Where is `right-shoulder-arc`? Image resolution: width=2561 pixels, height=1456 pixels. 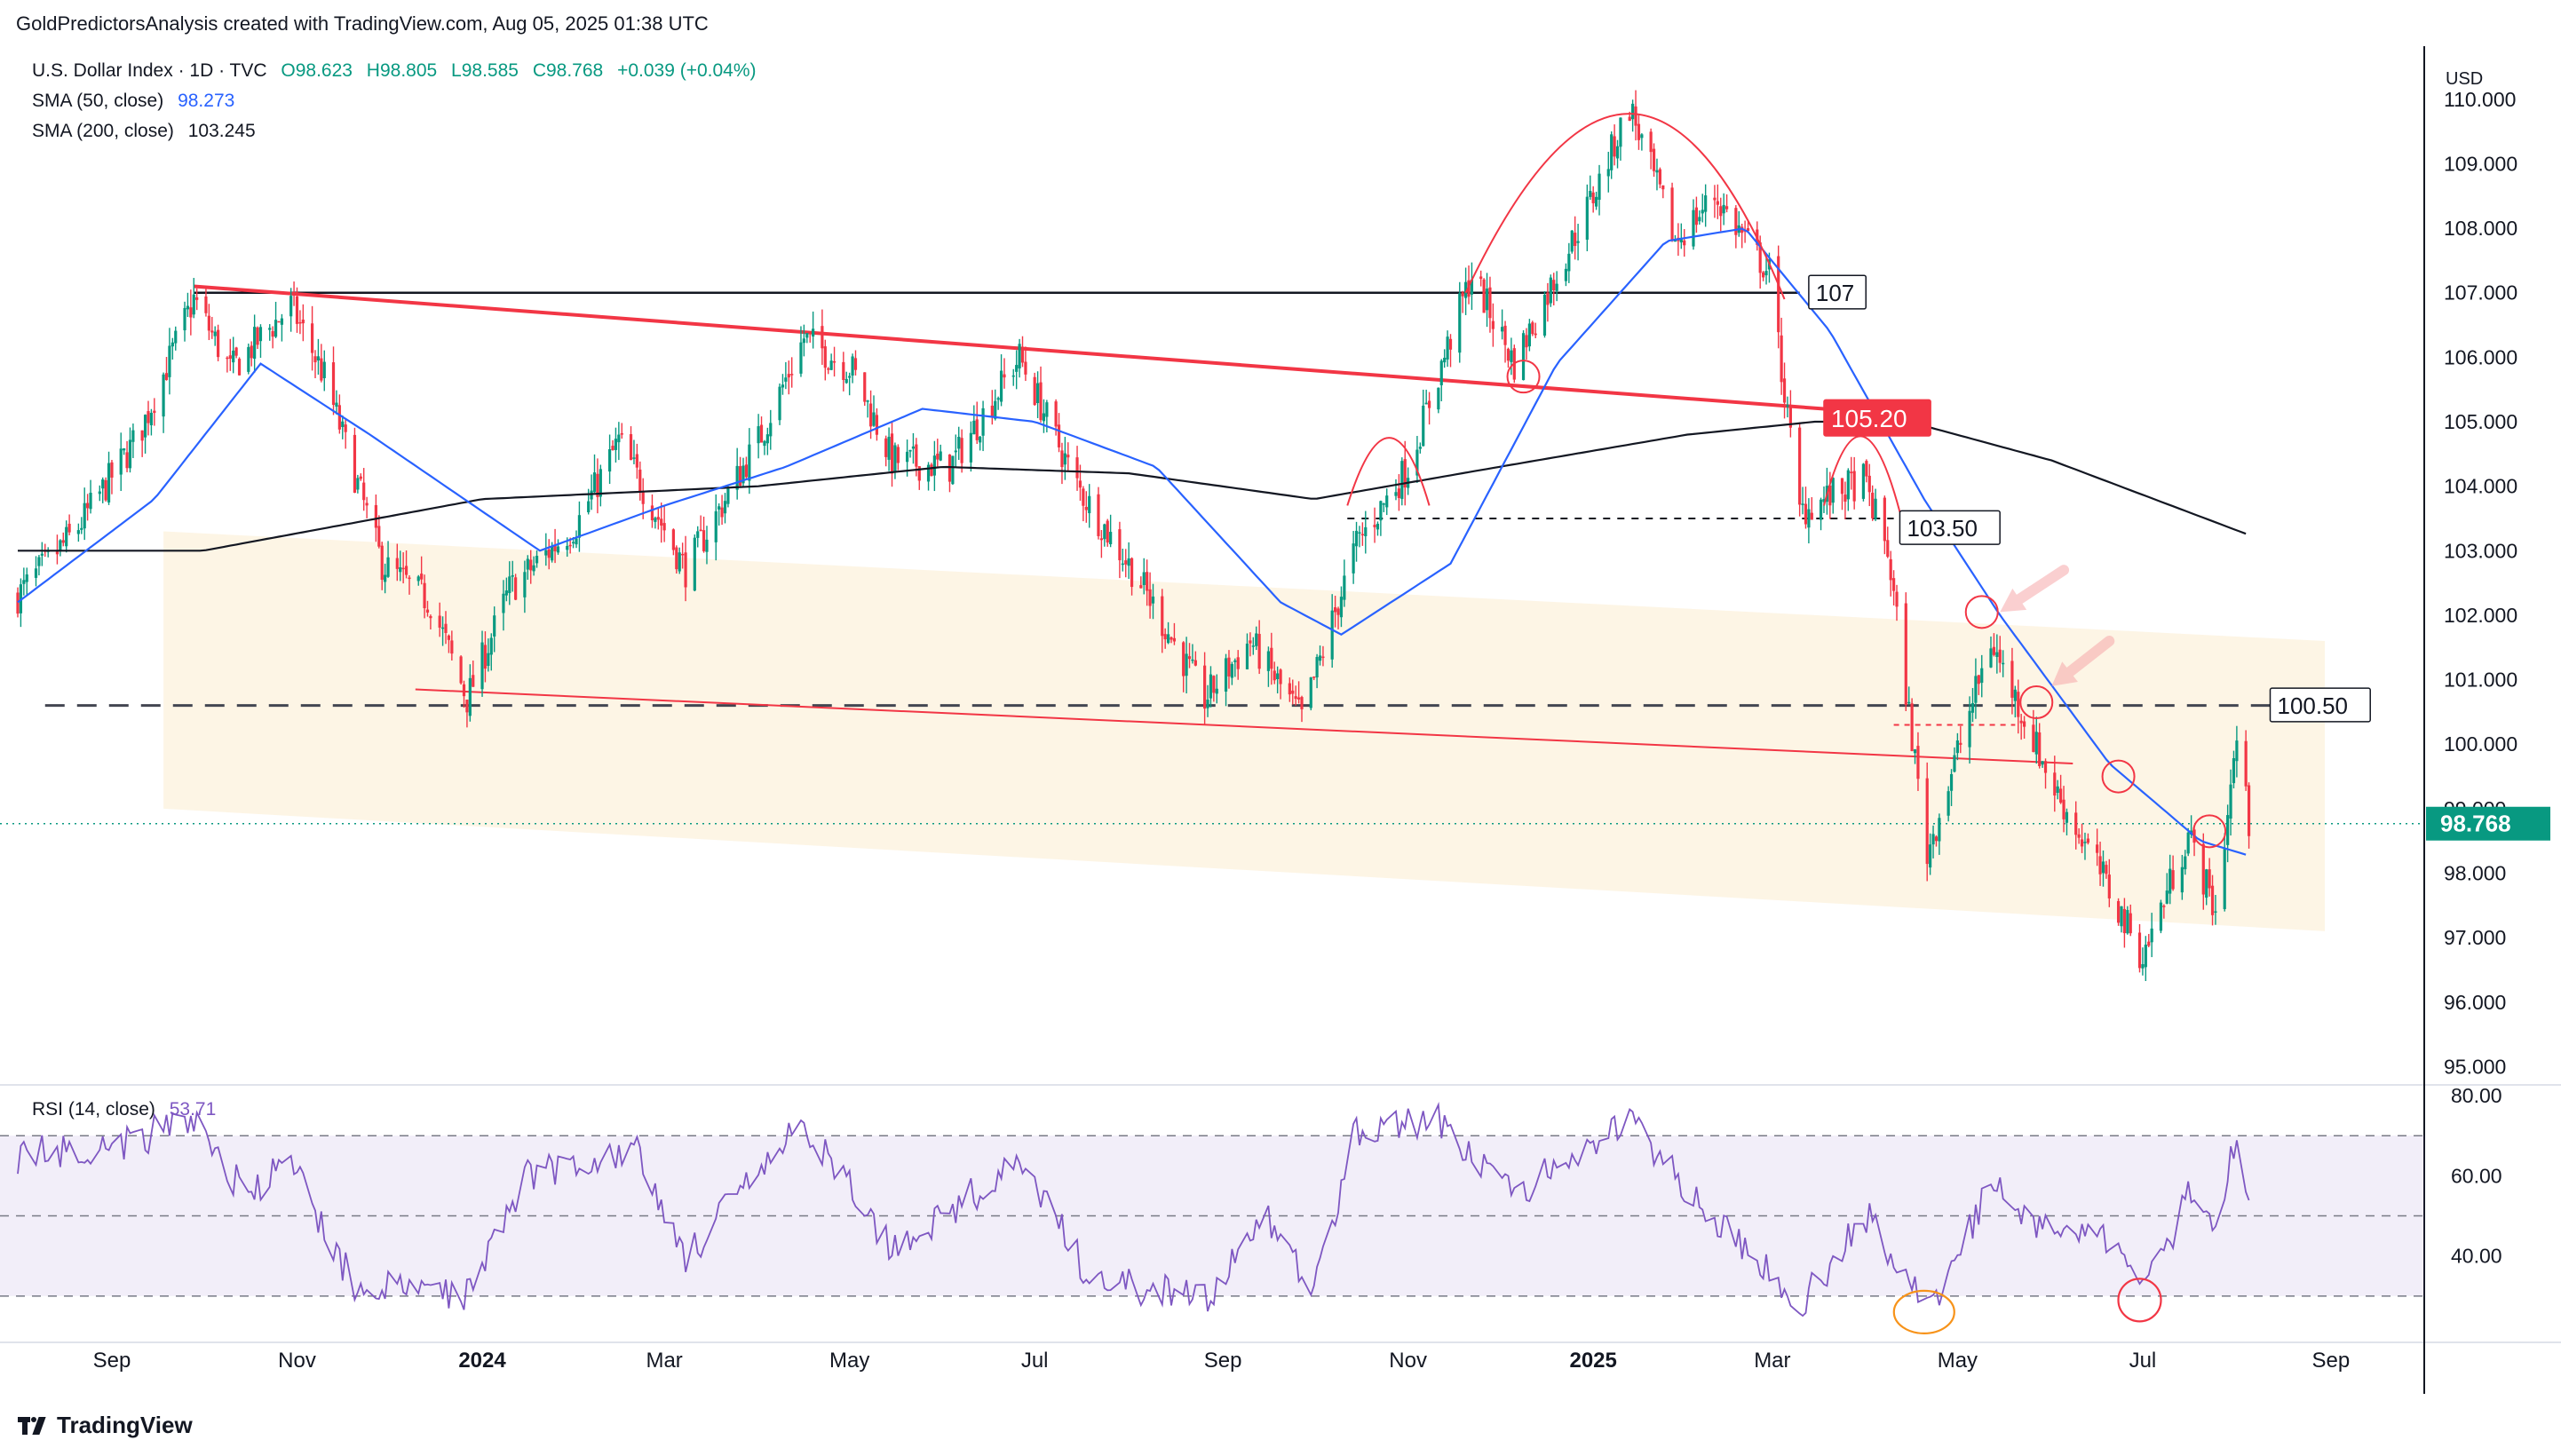 right-shoulder-arc is located at coordinates (1862, 473).